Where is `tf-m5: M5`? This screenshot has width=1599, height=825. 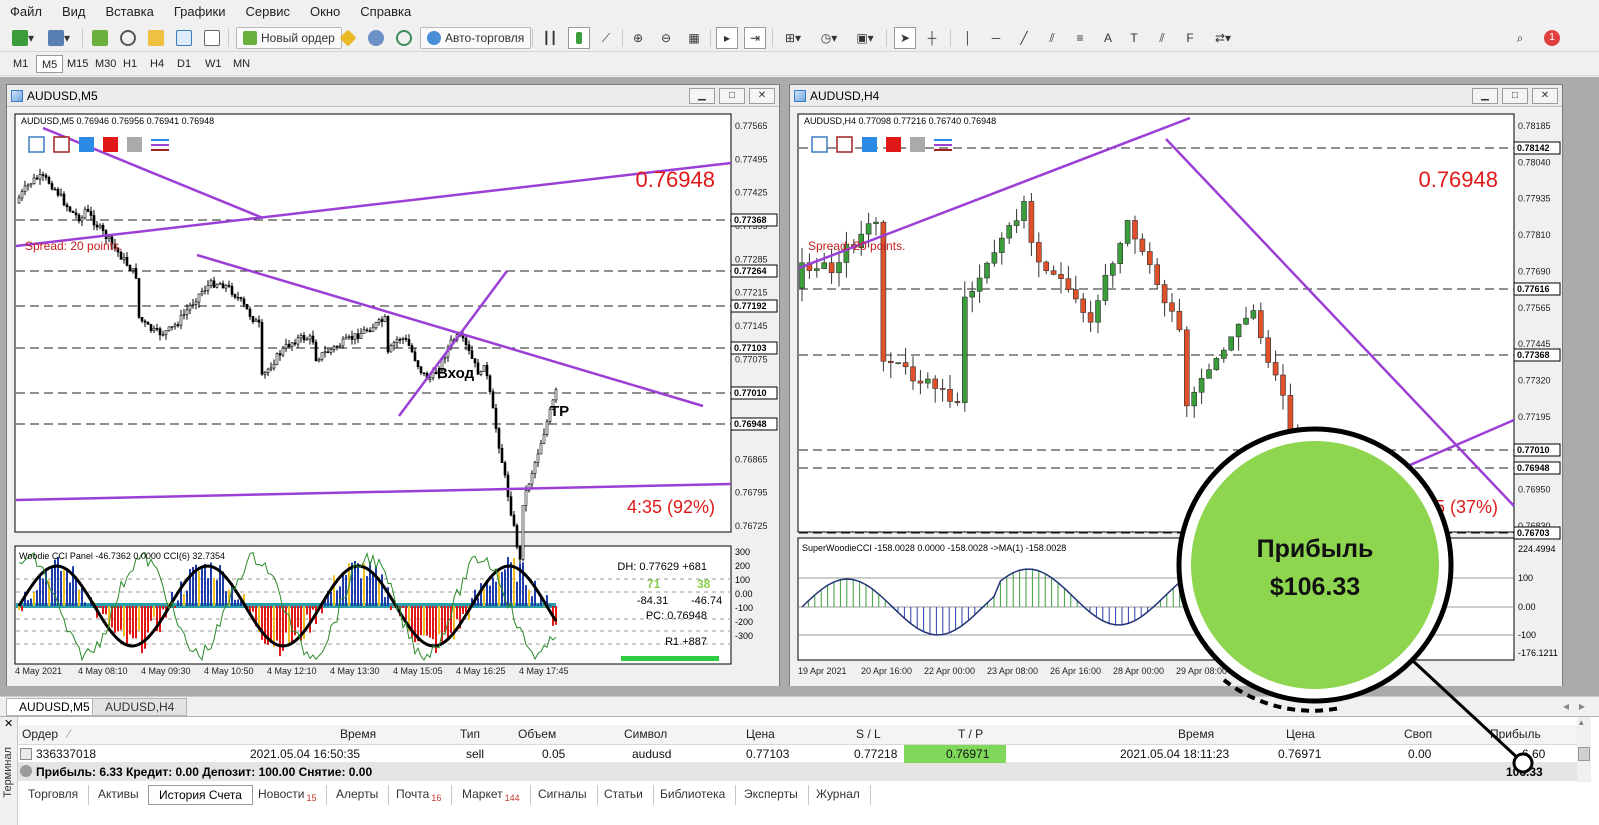
tf-m5: M5 is located at coordinates (50, 64).